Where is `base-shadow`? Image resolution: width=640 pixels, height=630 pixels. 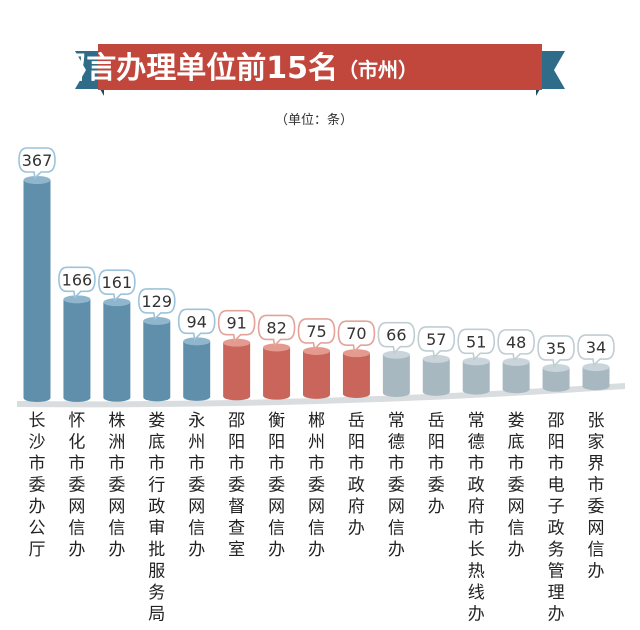
base-shadow is located at coordinates (321, 395).